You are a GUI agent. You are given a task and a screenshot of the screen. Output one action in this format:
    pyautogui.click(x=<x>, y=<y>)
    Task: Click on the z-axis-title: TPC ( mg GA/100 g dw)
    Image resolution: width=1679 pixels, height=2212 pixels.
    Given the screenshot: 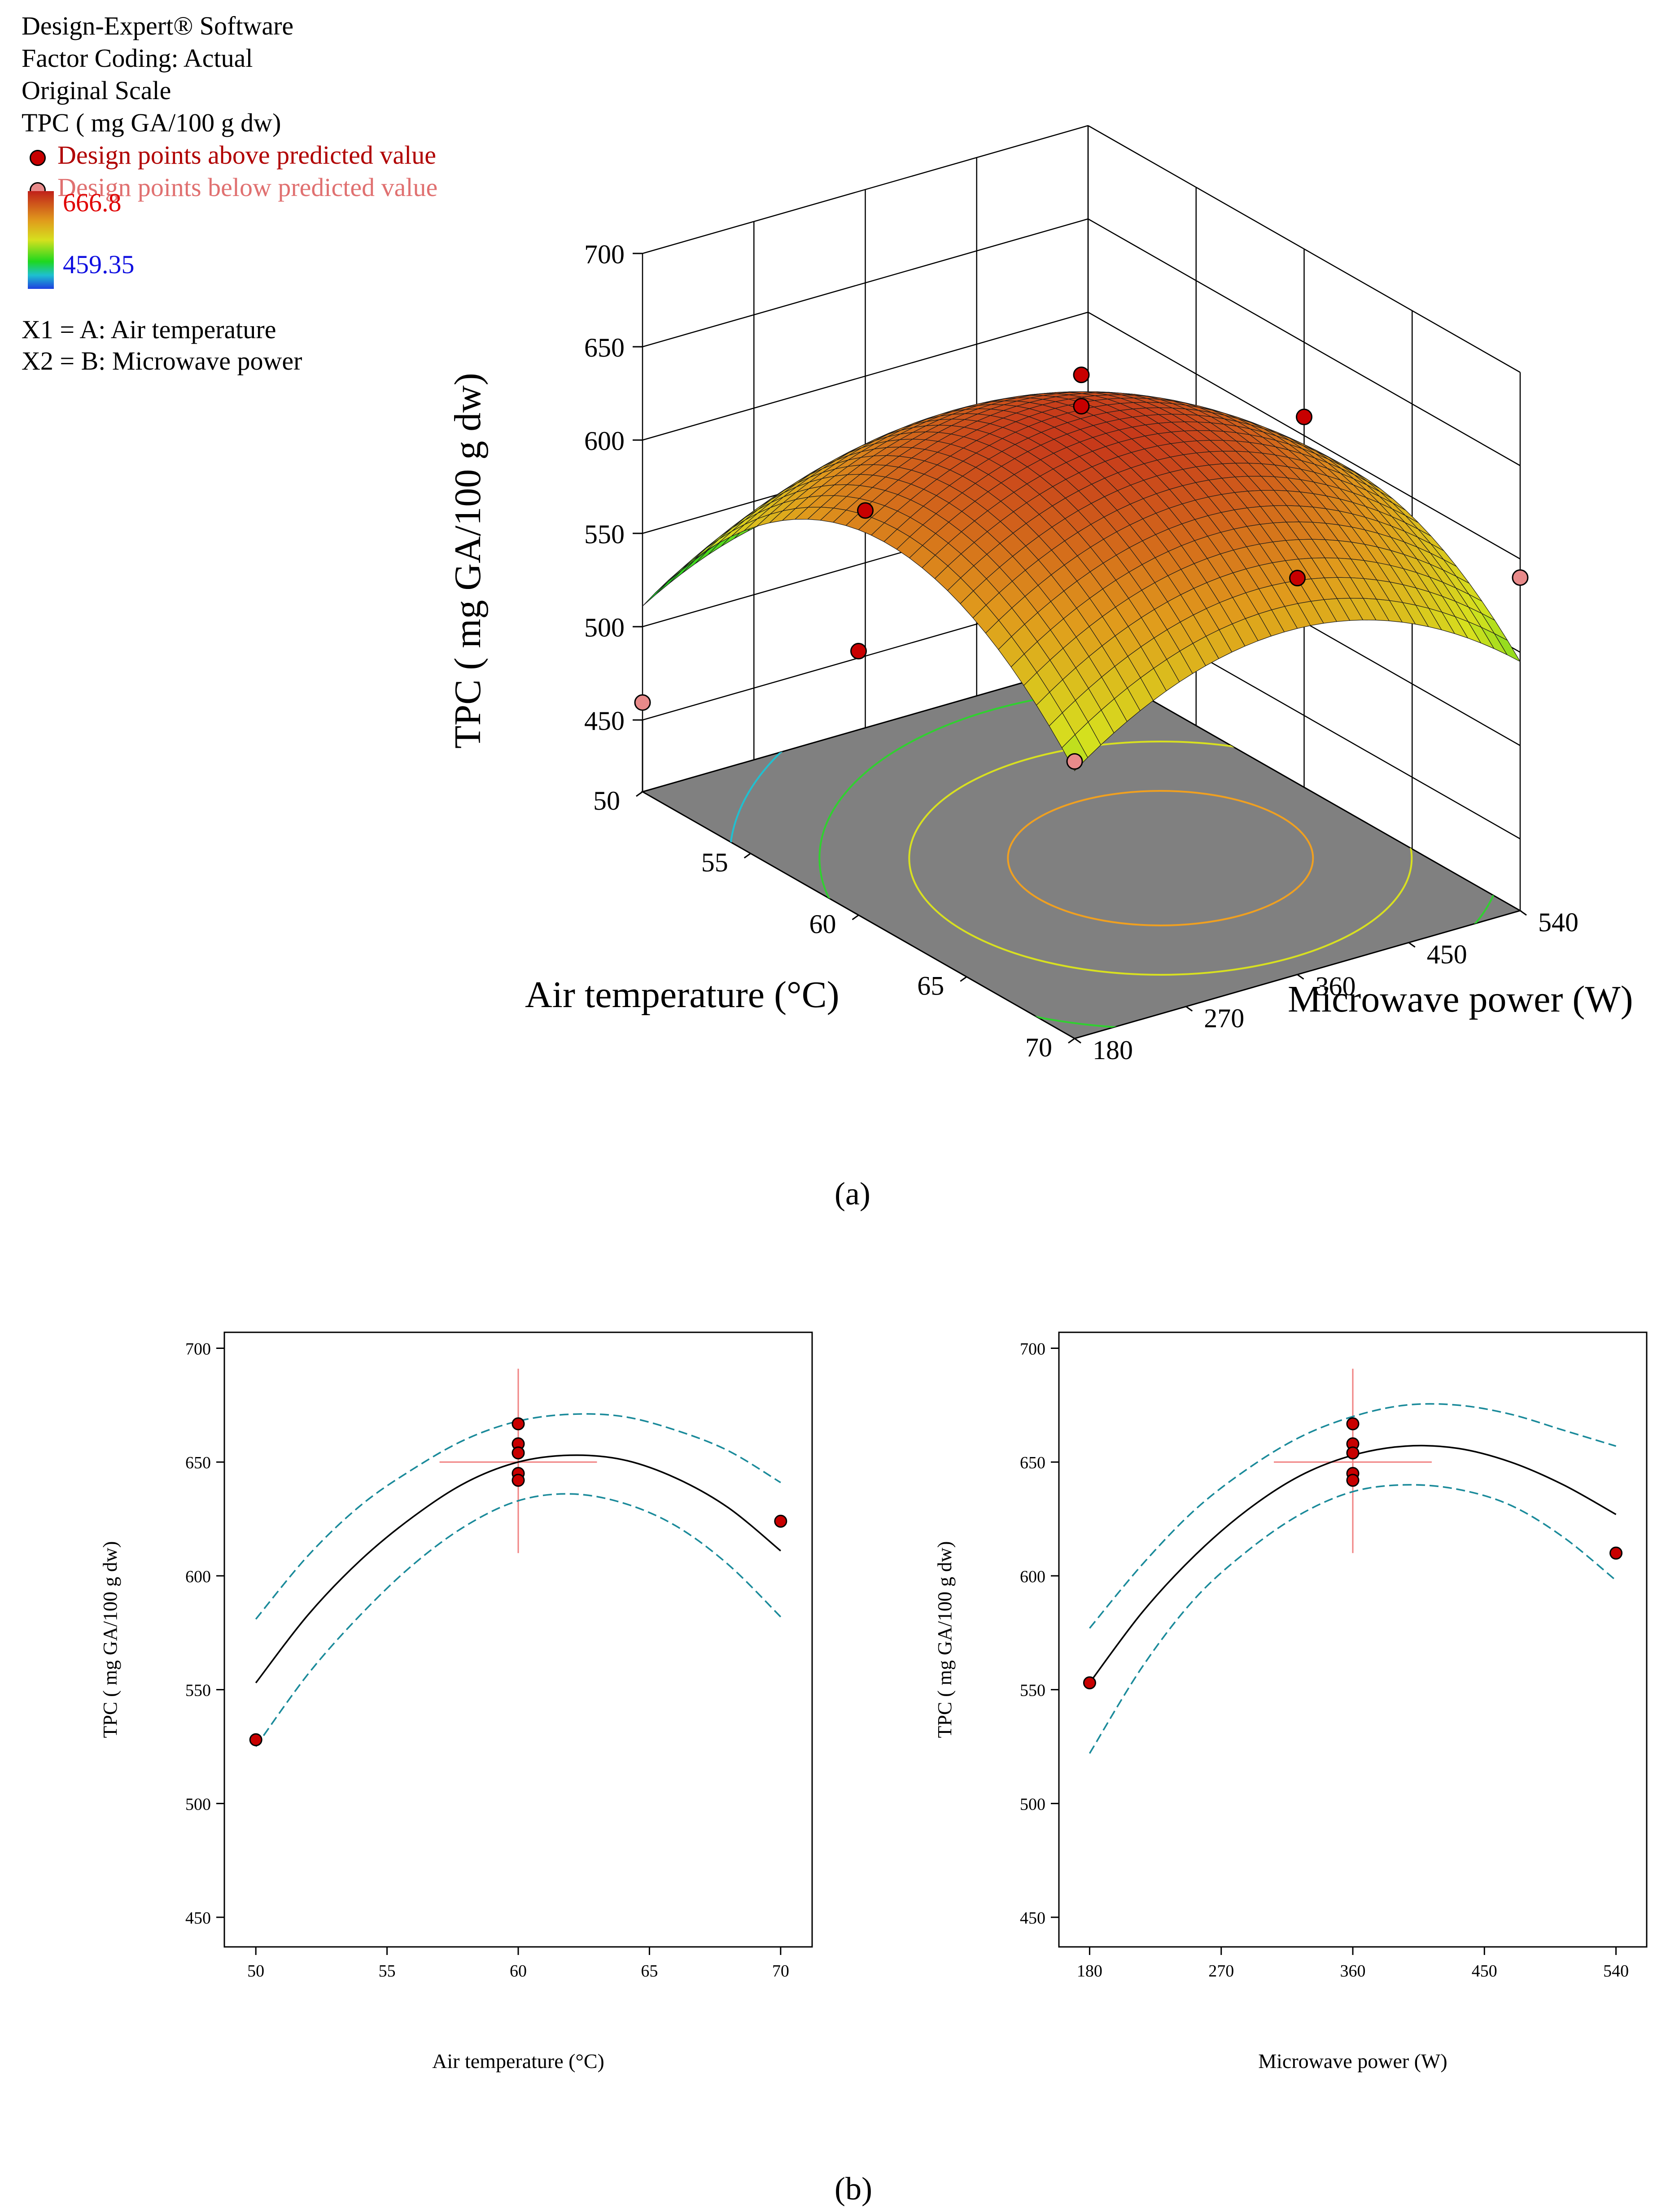 What is the action you would take?
    pyautogui.click(x=468, y=561)
    